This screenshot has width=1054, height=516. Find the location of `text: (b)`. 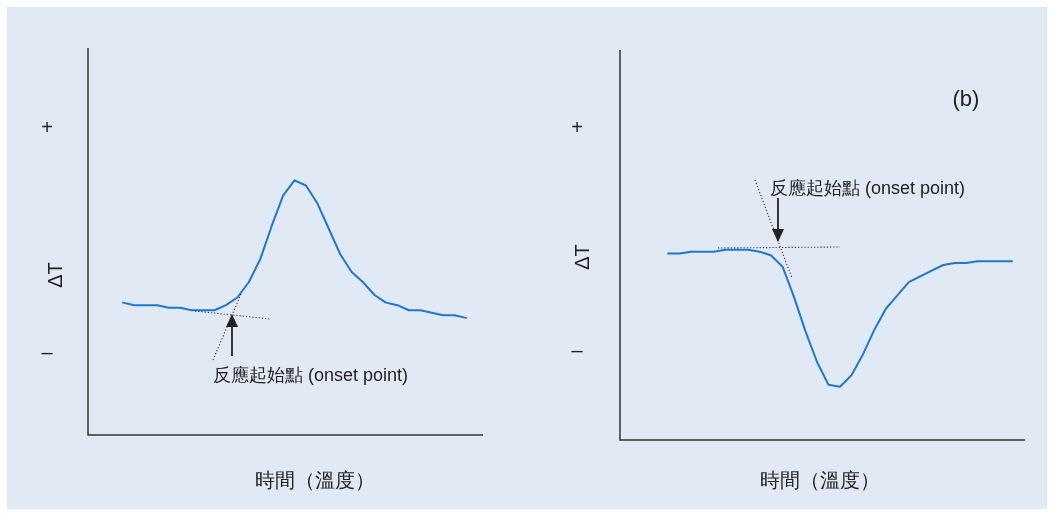

text: (b) is located at coordinates (966, 98).